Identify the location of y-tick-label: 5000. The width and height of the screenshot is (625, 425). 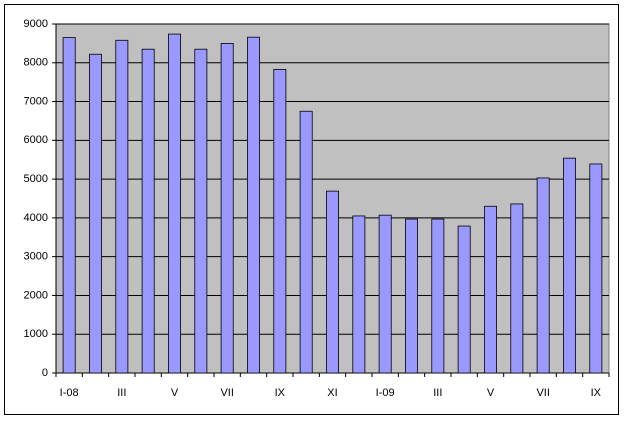
(36, 179).